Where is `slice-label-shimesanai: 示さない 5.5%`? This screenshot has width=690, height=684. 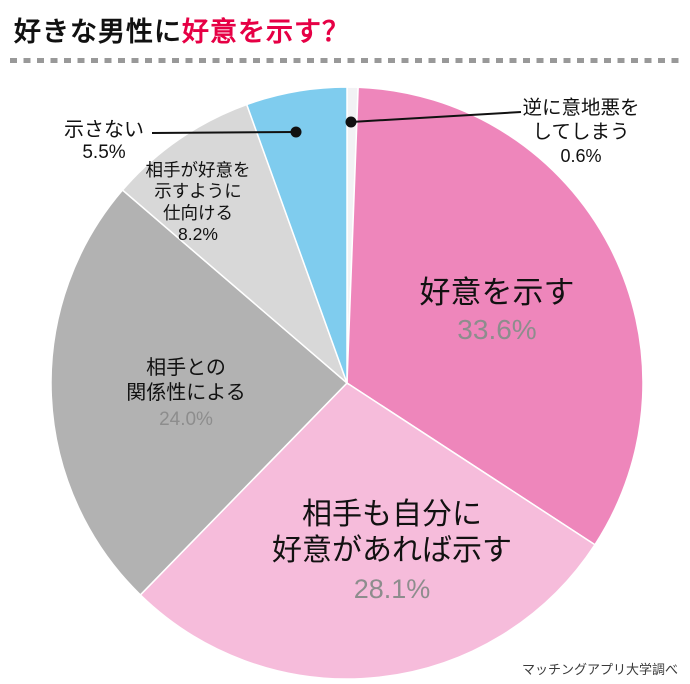
slice-label-shimesanai: 示さない 5.5% is located at coordinates (104, 141).